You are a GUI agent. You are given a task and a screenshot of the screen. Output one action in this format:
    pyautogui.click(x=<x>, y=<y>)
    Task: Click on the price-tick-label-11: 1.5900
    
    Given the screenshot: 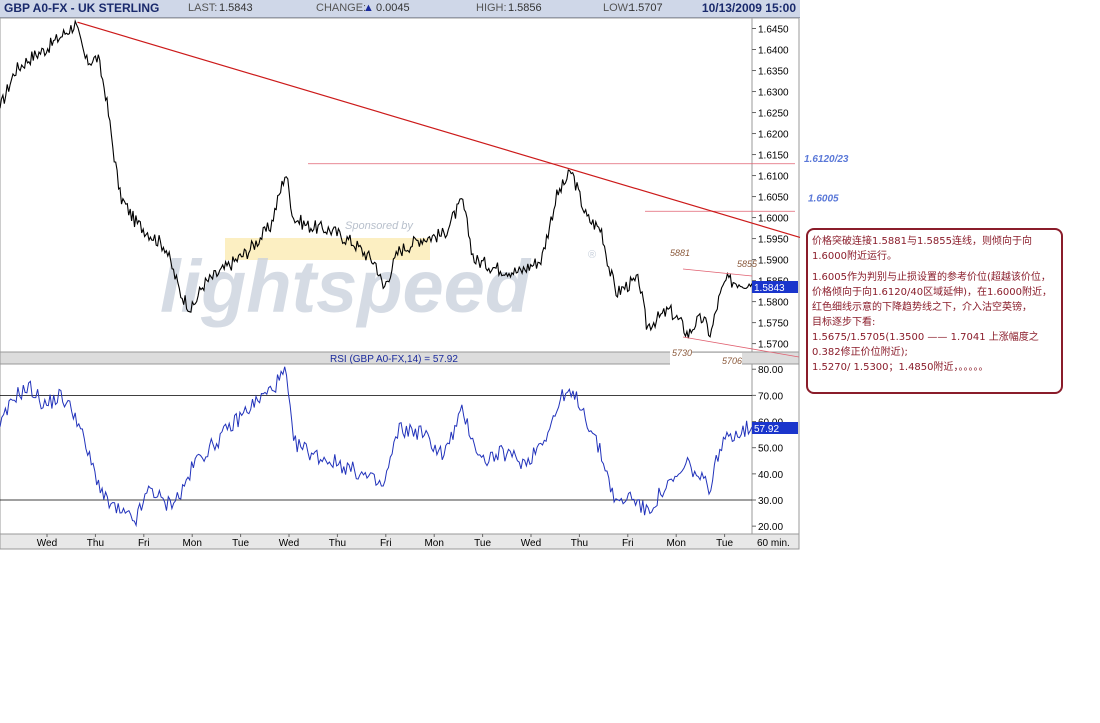 What is the action you would take?
    pyautogui.click(x=773, y=261)
    